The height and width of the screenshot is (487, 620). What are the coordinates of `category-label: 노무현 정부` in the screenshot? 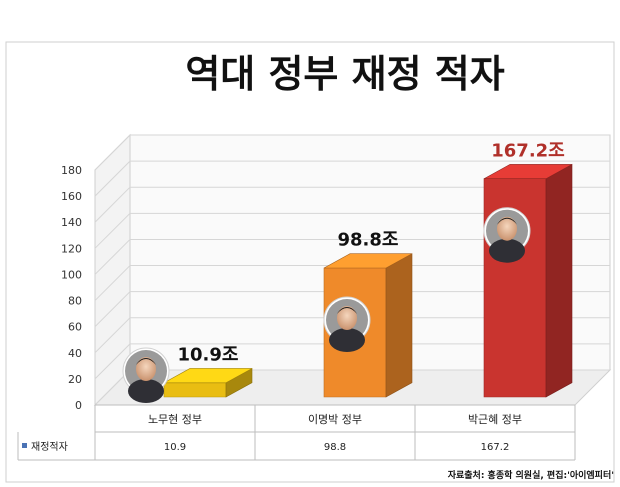 It's located at (175, 419).